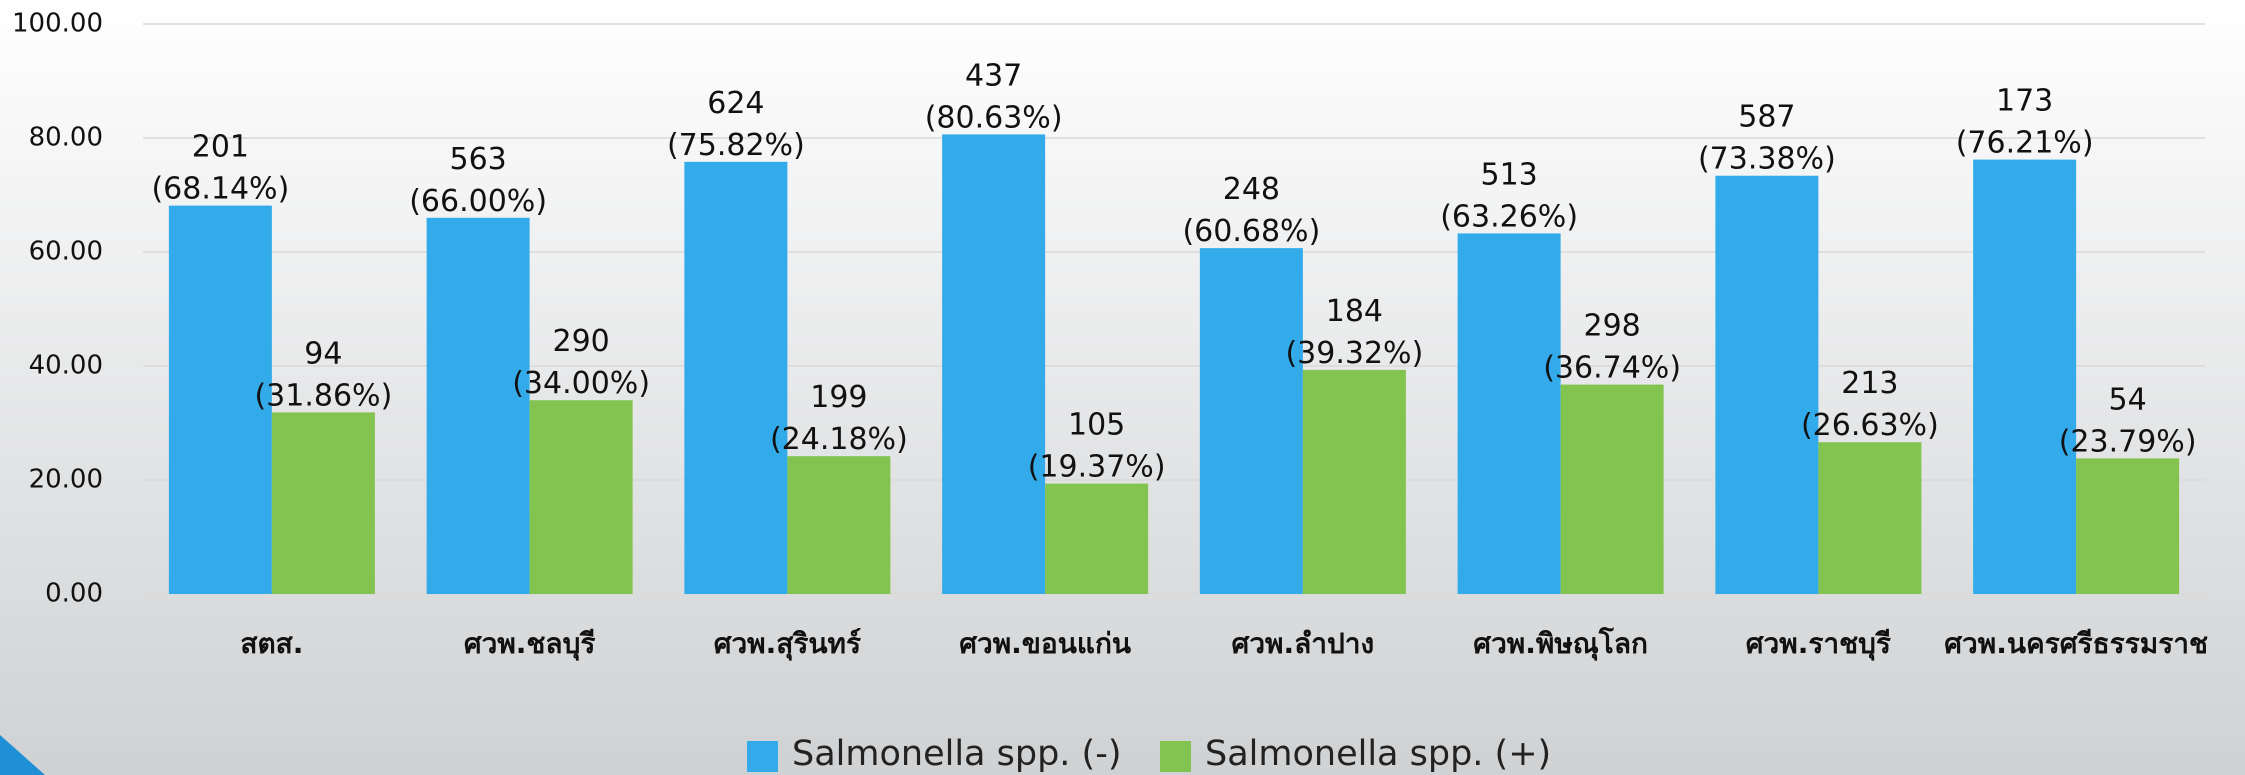 The image size is (2245, 775). Describe the element at coordinates (1303, 643) in the screenshot. I see `x-tick-label: ศวพ.ลำปาง` at that location.